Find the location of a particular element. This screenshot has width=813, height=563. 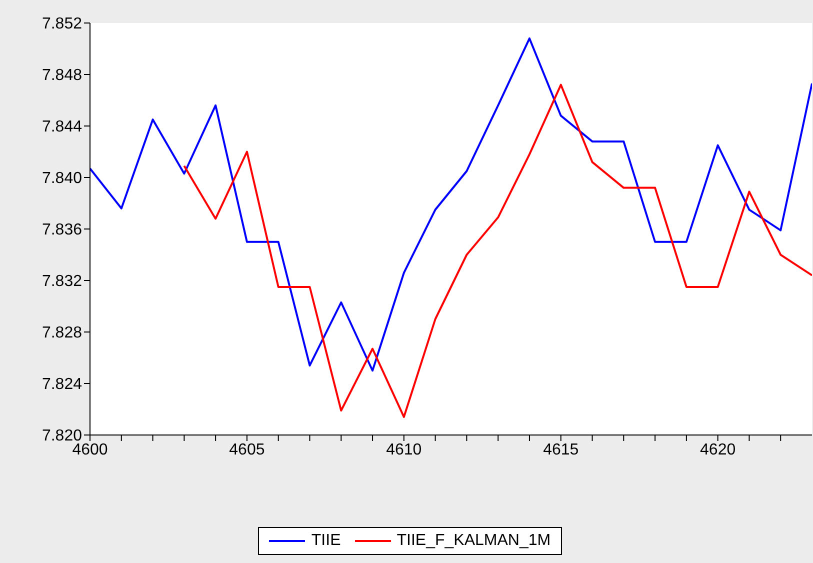

legend-label: TIIE is located at coordinates (325, 541).